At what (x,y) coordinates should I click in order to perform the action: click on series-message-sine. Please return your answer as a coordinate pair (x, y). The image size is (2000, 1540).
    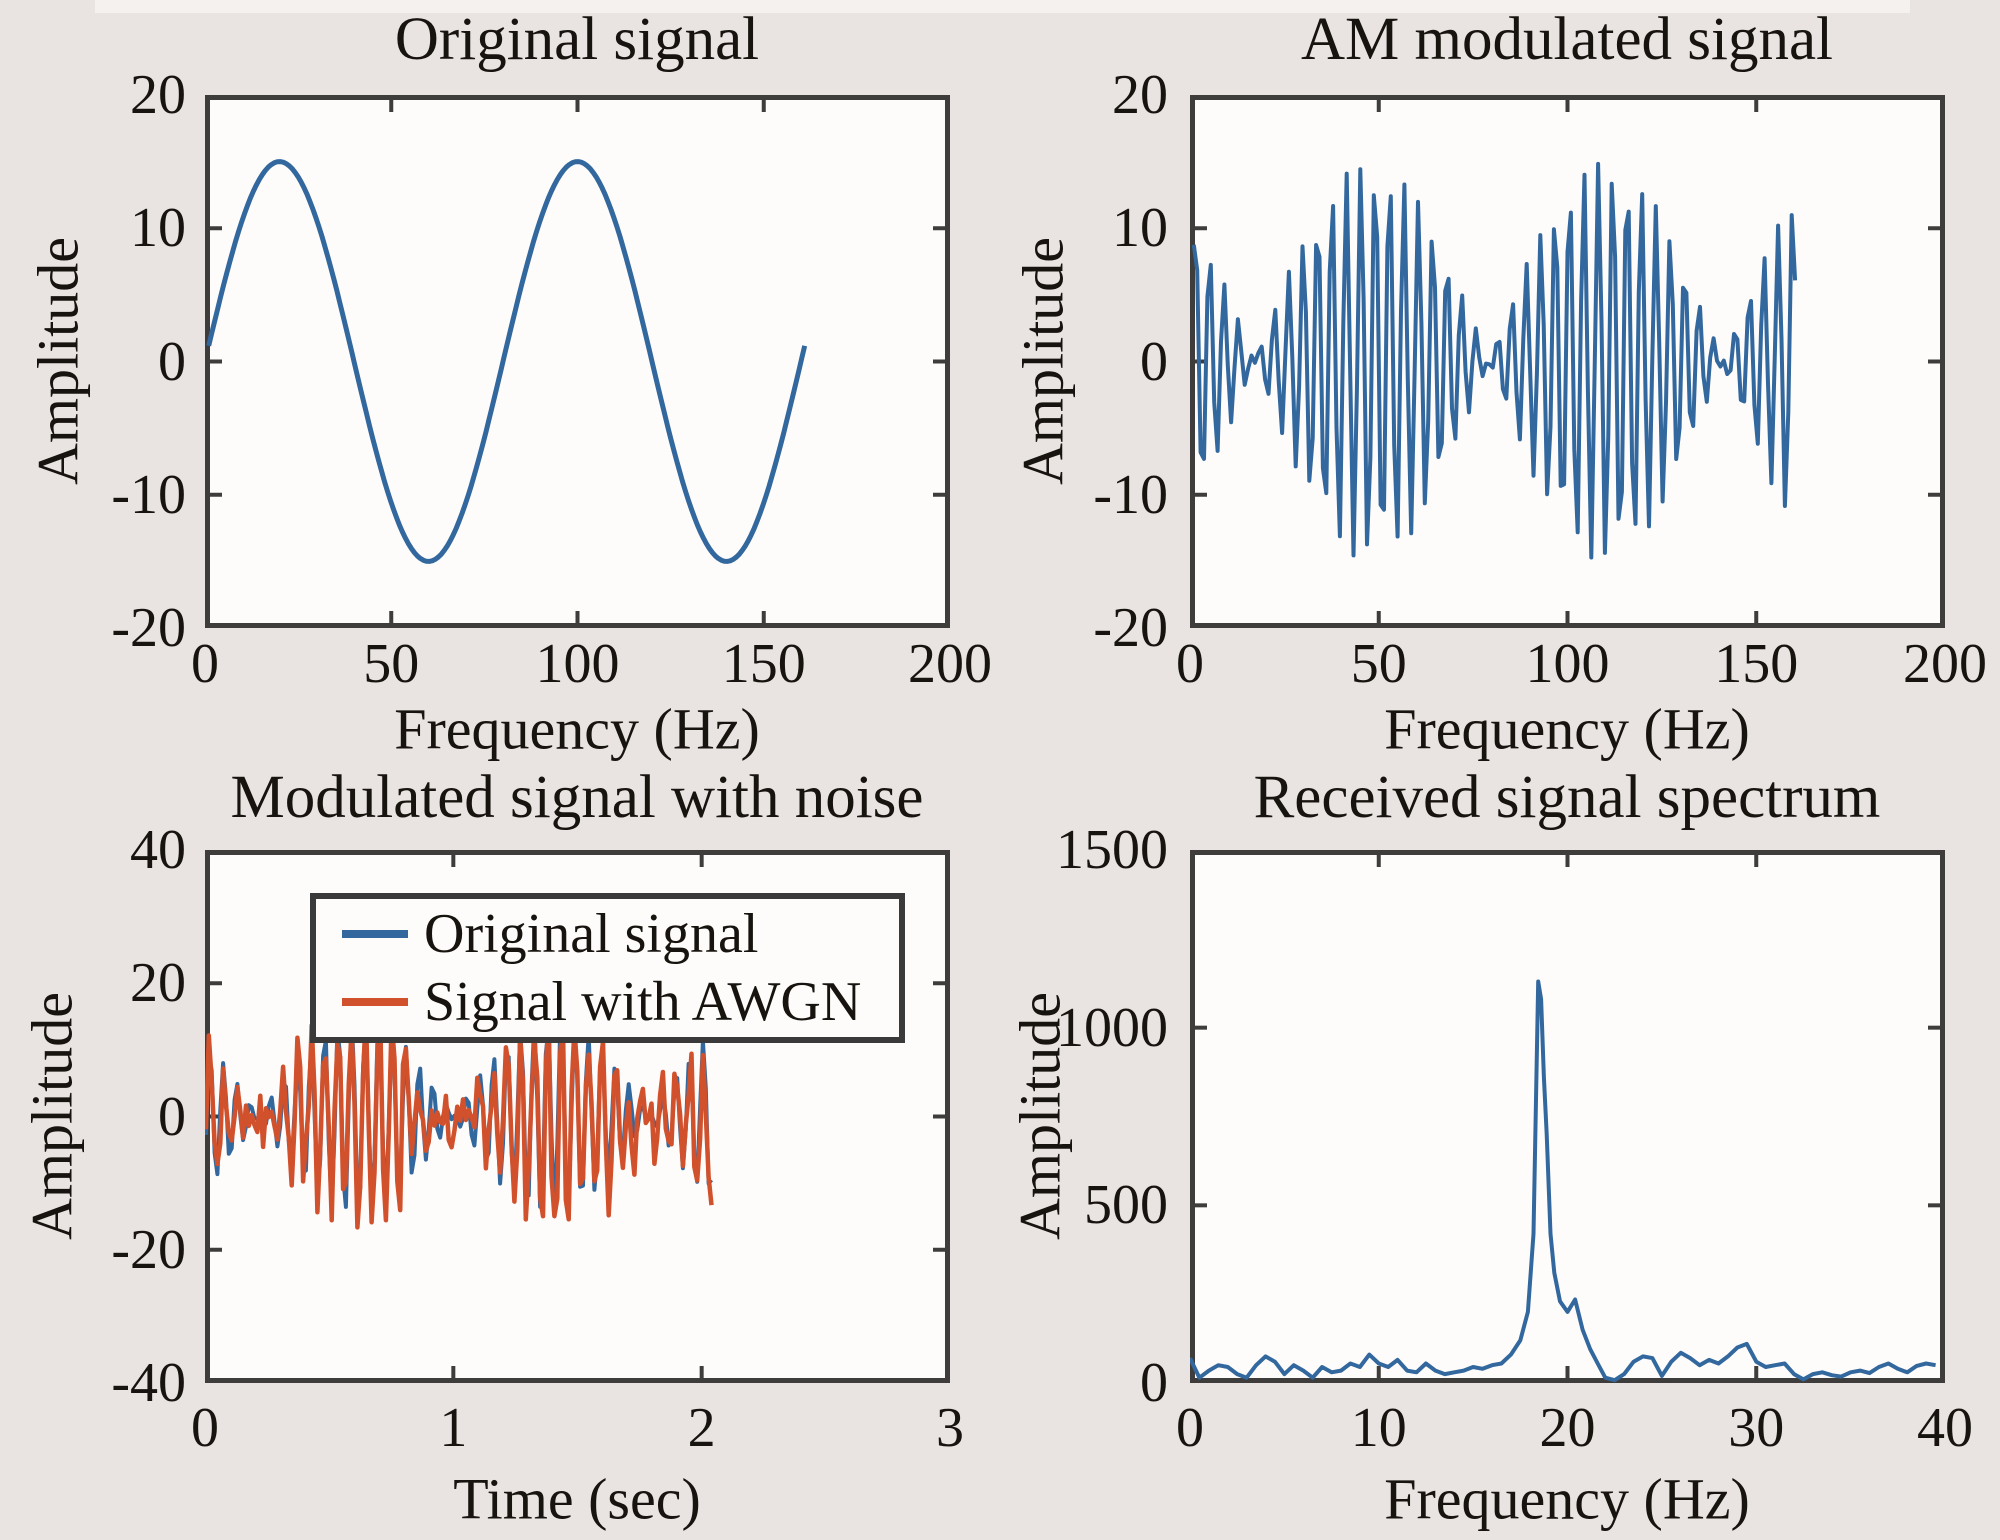
    Looking at the image, I should click on (507, 361).